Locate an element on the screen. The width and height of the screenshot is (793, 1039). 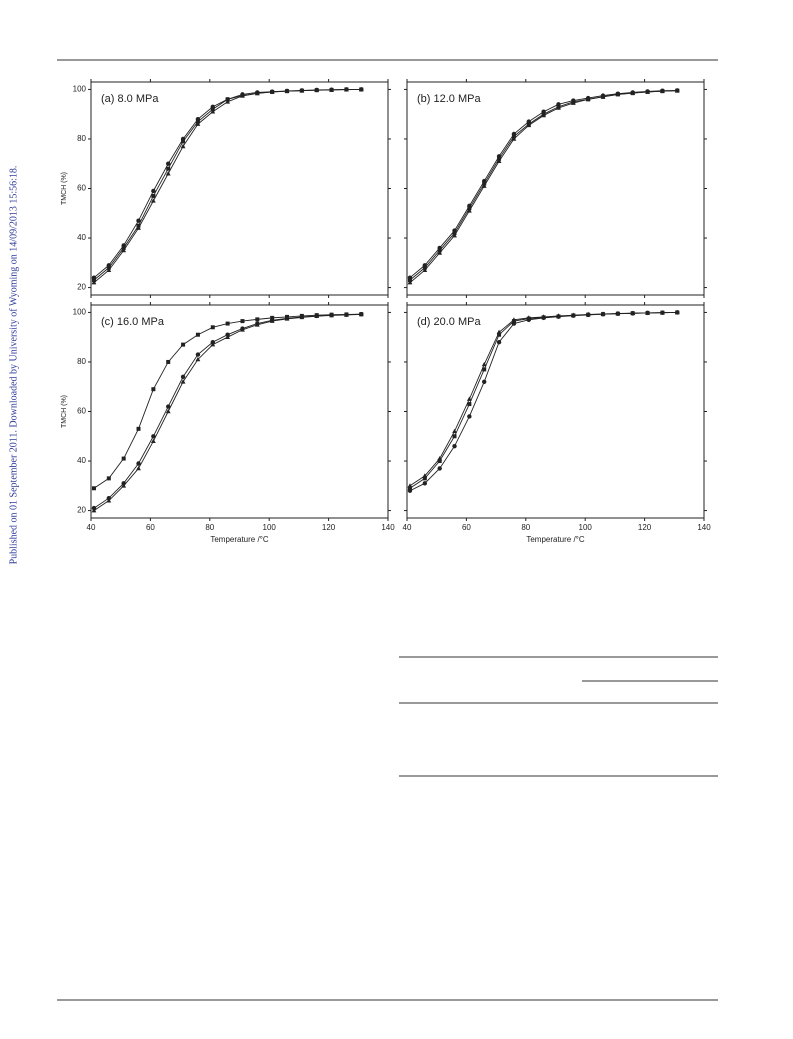
panel-annotation: (a) 8.0 MPa is located at coordinates (130, 99).